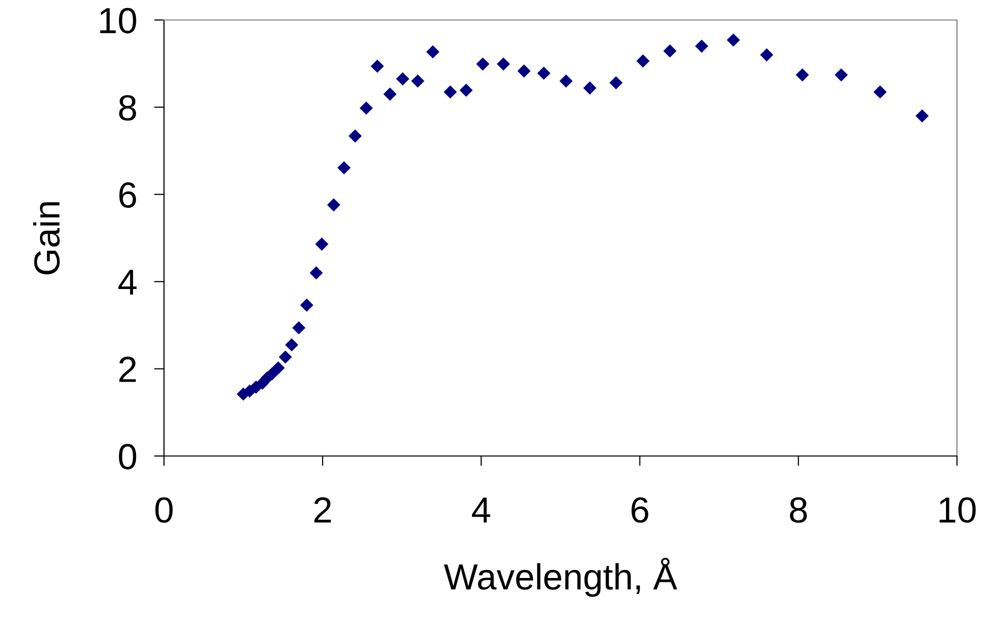 This screenshot has height=634, width=985. What do you see at coordinates (322, 509) in the screenshot?
I see `x-tick-label: 2` at bounding box center [322, 509].